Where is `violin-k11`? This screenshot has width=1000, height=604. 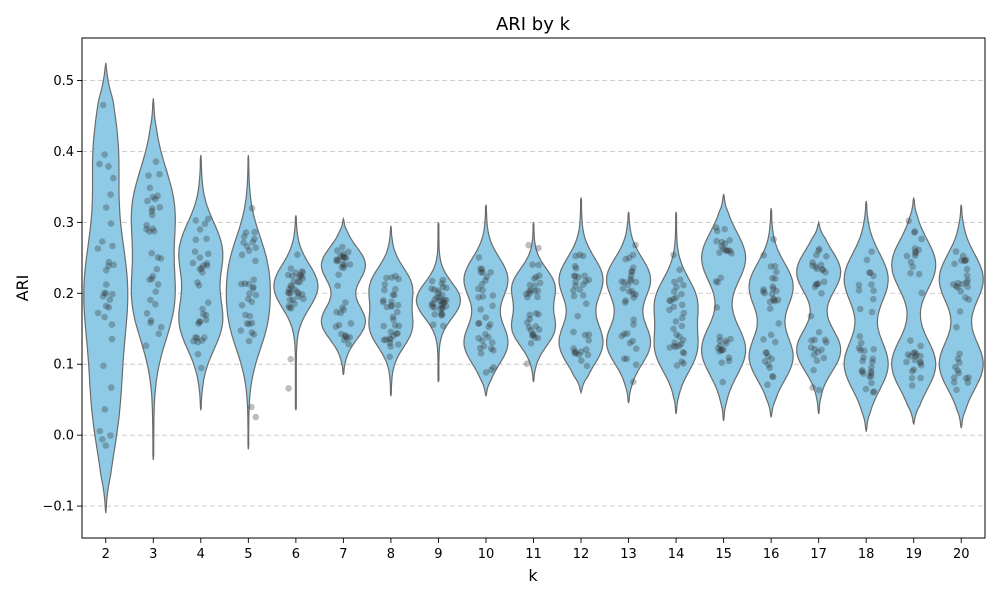
violin-k11 is located at coordinates (533, 302).